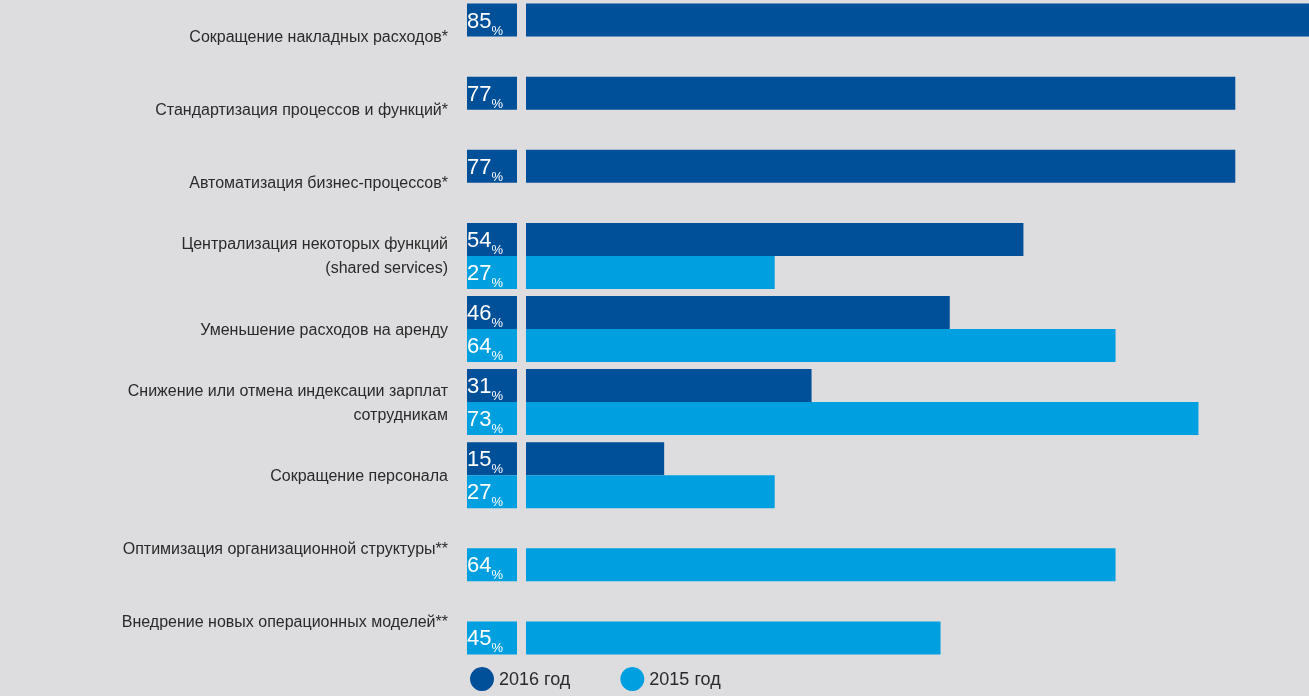 The height and width of the screenshot is (696, 1309). Describe the element at coordinates (485, 461) in the screenshot. I see `data-label: 15%` at that location.